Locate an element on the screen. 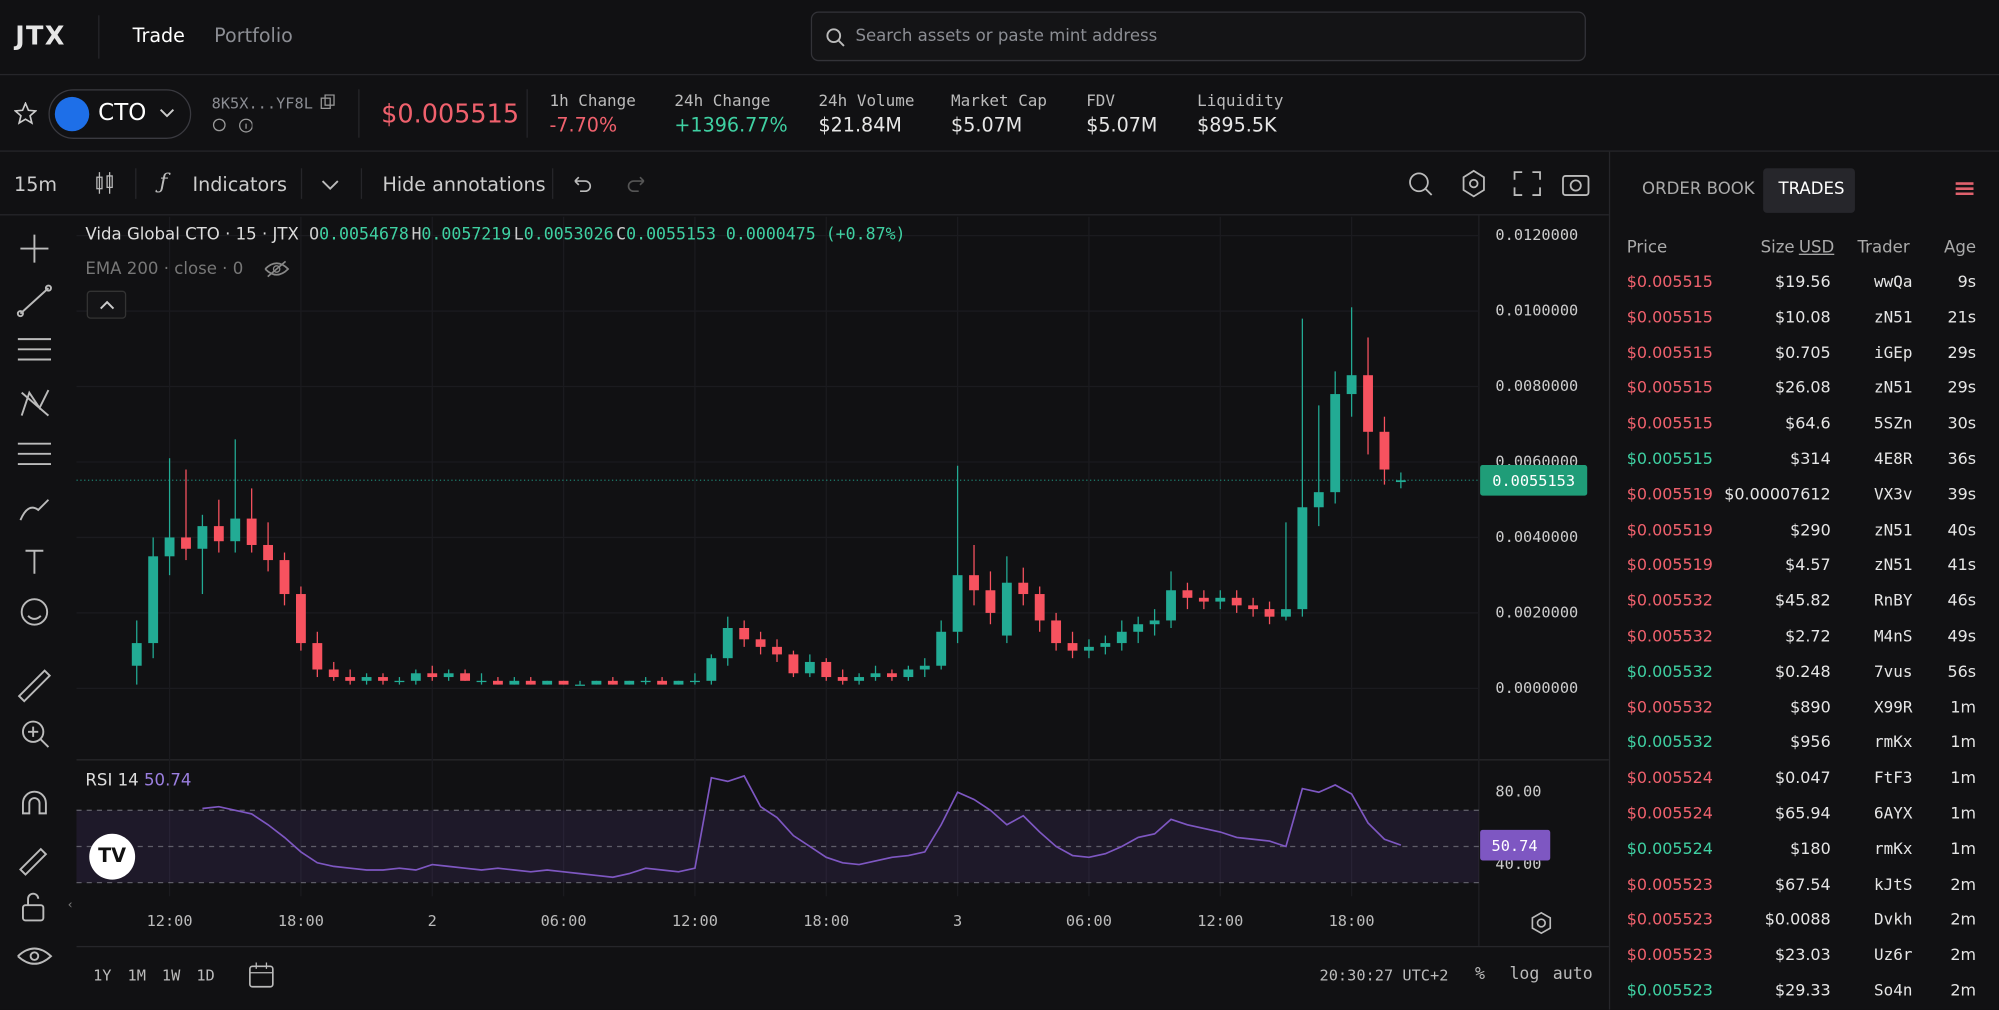 Image resolution: width=1999 pixels, height=1010 pixels. trade-size: $956 is located at coordinates (1810, 742).